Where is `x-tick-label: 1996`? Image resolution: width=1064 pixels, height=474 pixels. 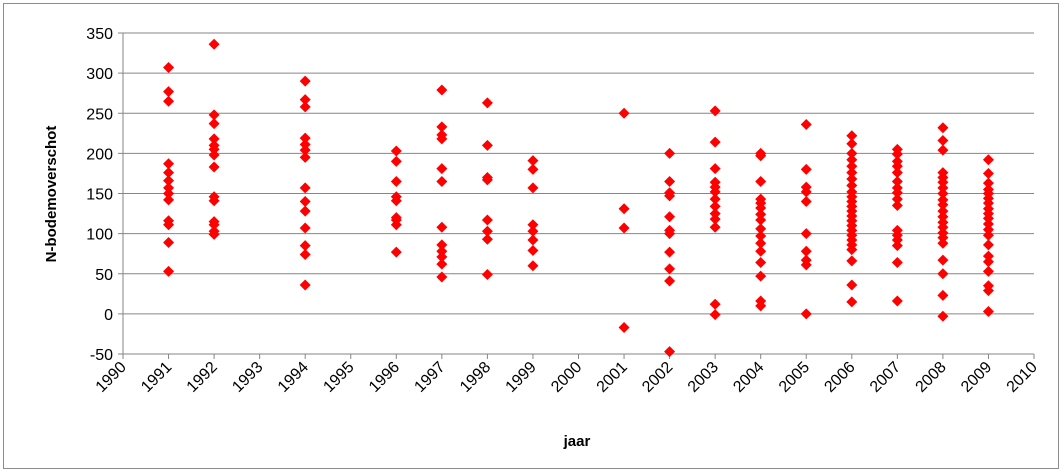 x-tick-label: 1996 is located at coordinates (384, 377).